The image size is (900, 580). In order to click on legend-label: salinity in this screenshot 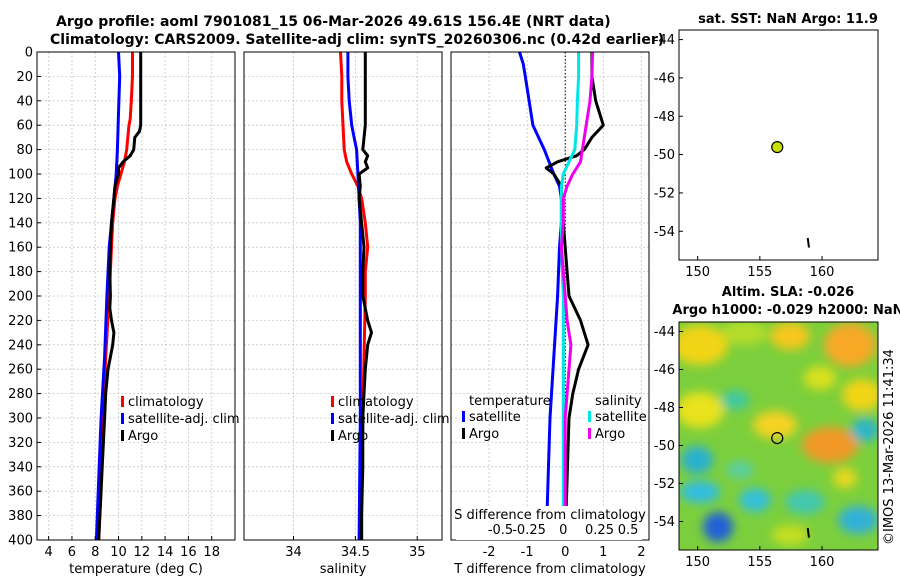, I will do `click(618, 401)`.